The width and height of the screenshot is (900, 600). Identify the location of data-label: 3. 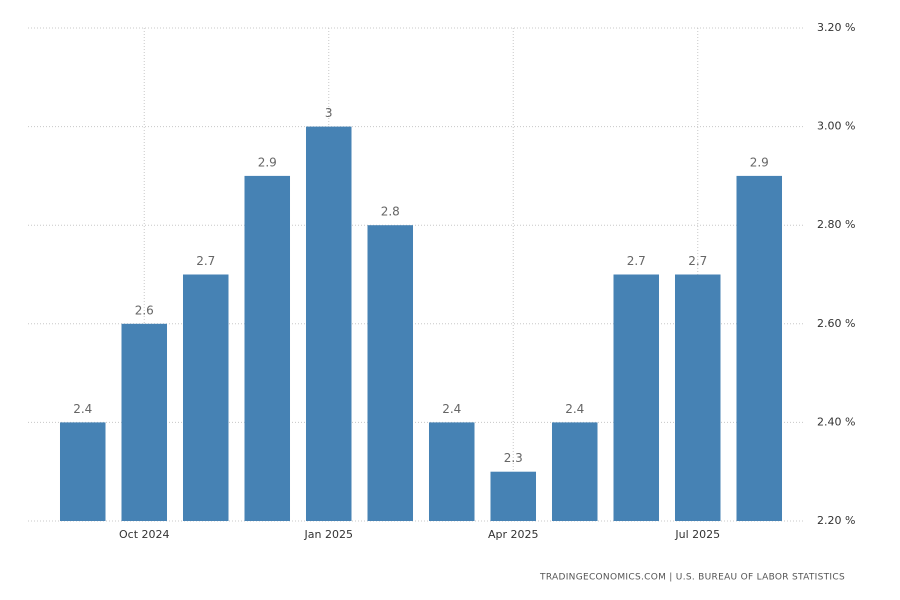
(329, 113).